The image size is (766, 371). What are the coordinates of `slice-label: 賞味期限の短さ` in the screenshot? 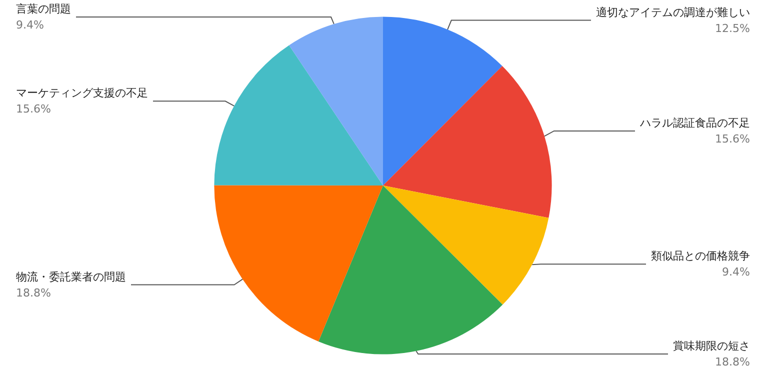 It's located at (711, 346).